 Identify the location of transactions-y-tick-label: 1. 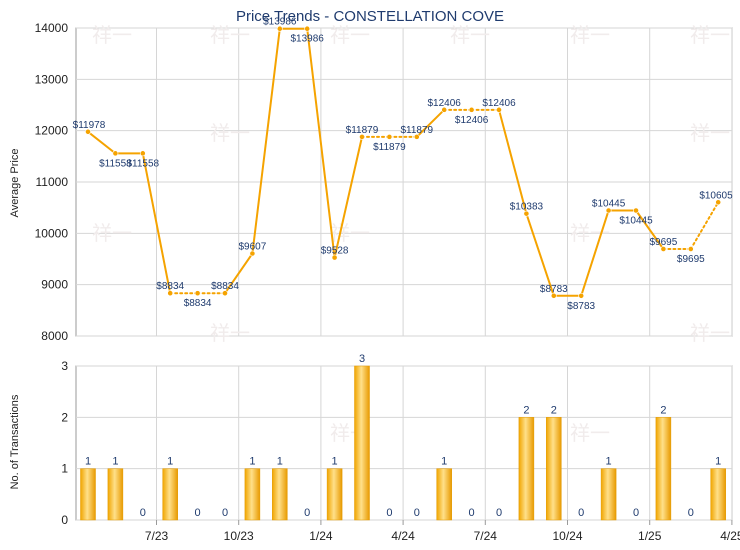
(64, 469).